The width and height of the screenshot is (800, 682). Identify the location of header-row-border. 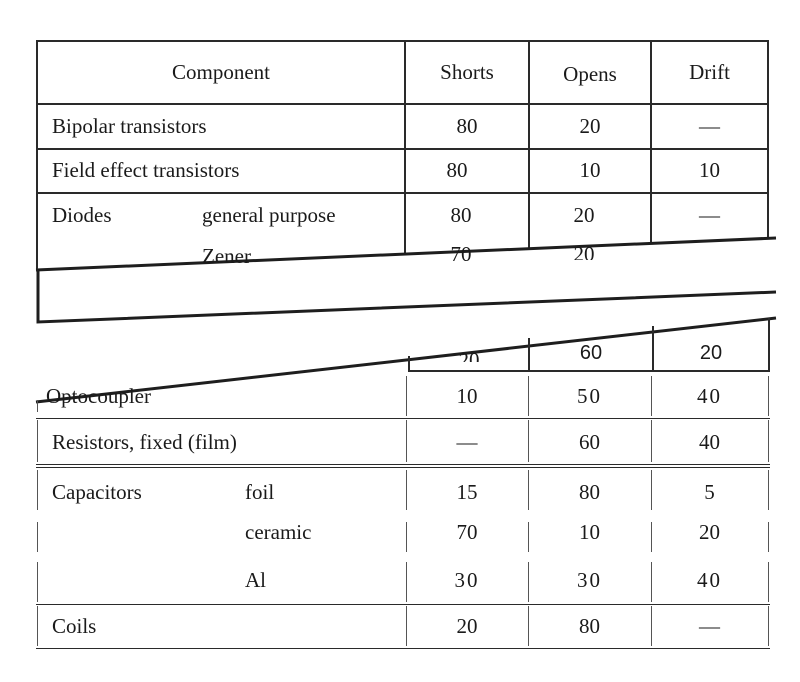
(402, 104).